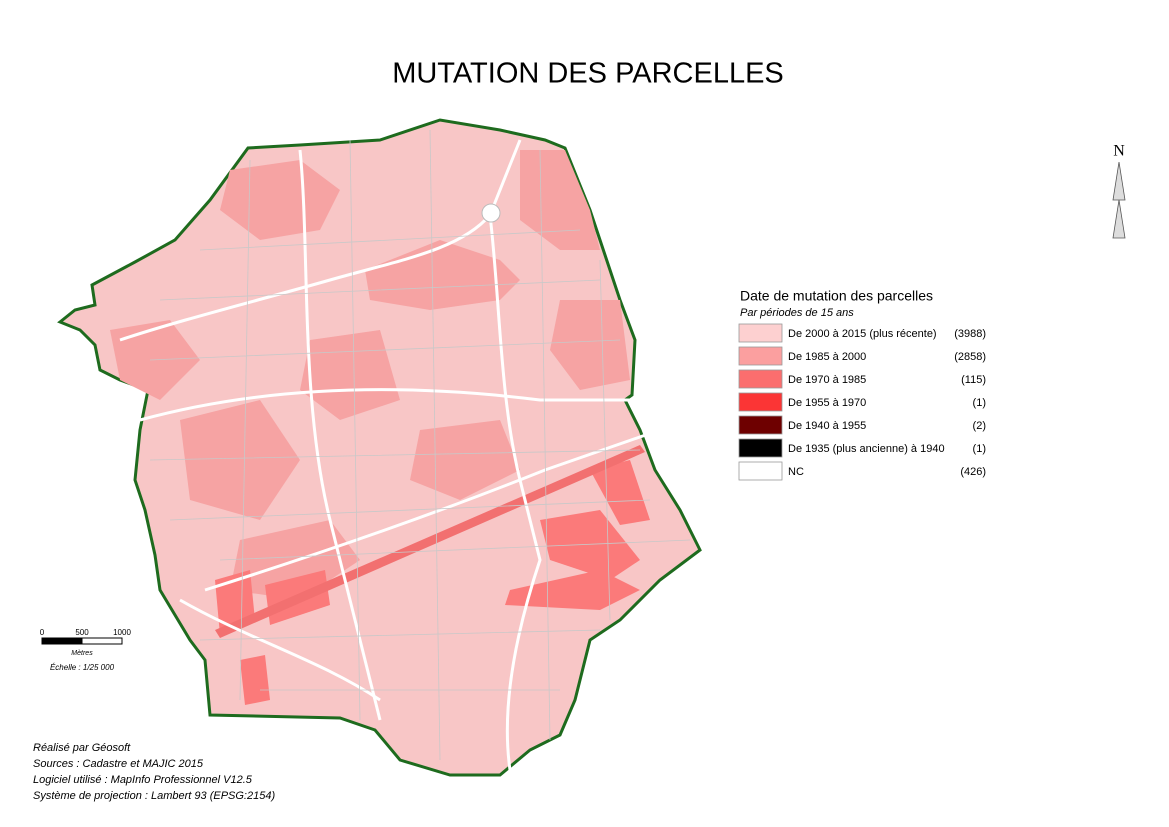 The width and height of the screenshot is (1169, 827). I want to click on legend-count: (3988), so click(970, 334).